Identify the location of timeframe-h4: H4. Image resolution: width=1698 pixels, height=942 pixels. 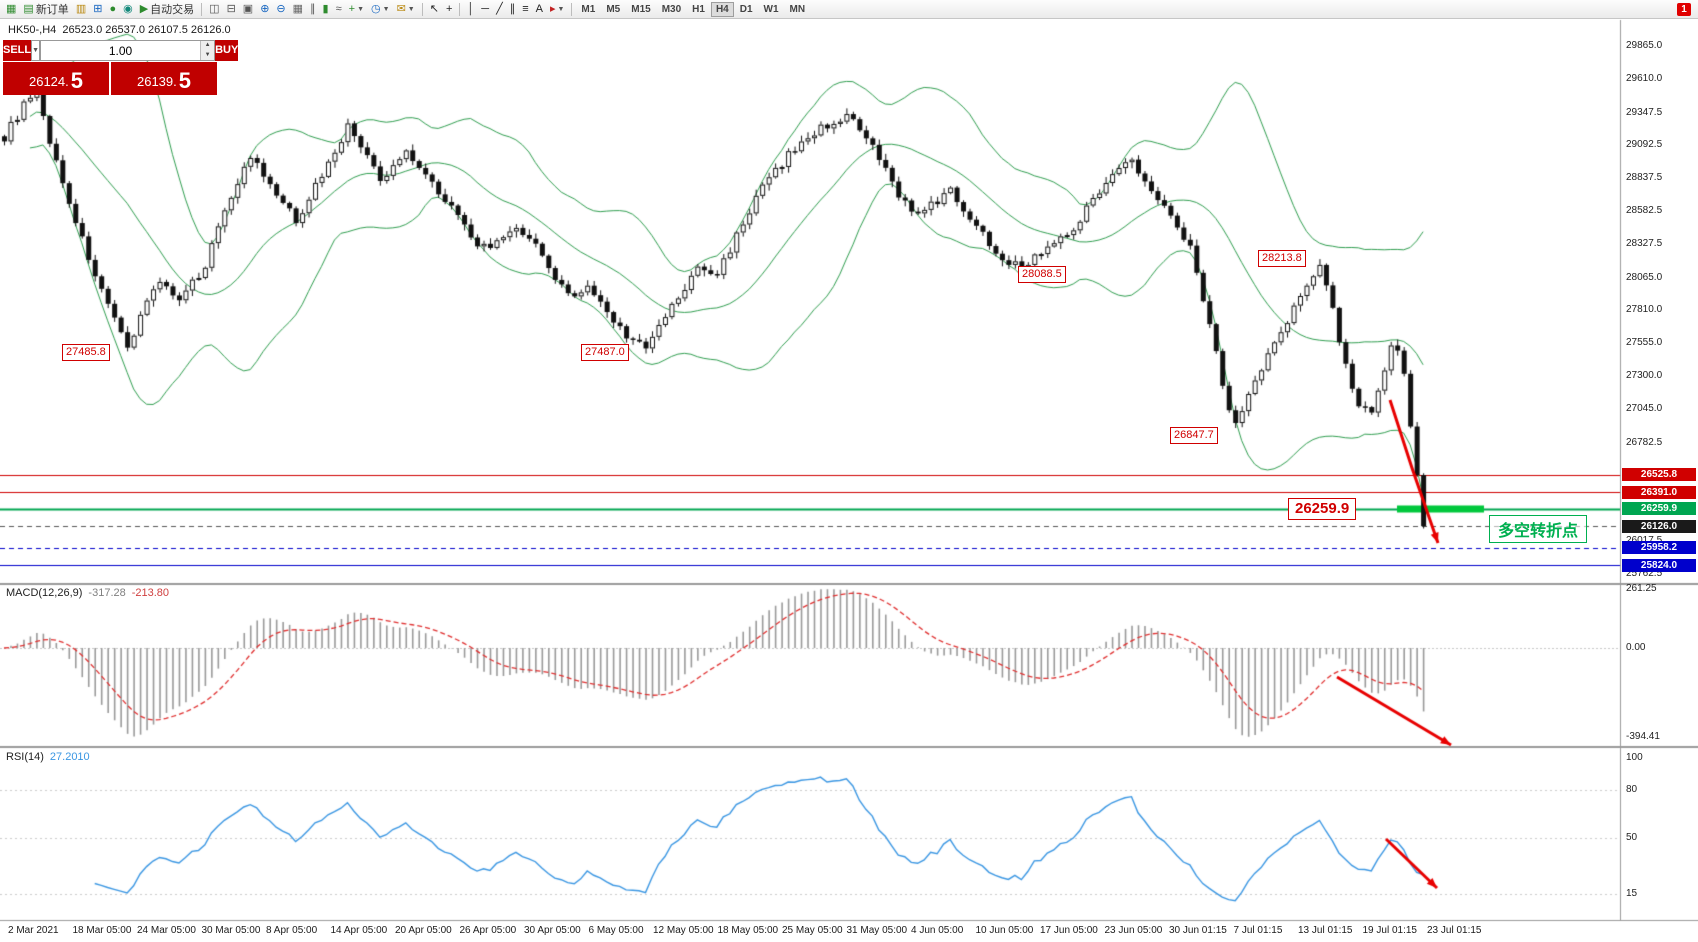
(722, 9).